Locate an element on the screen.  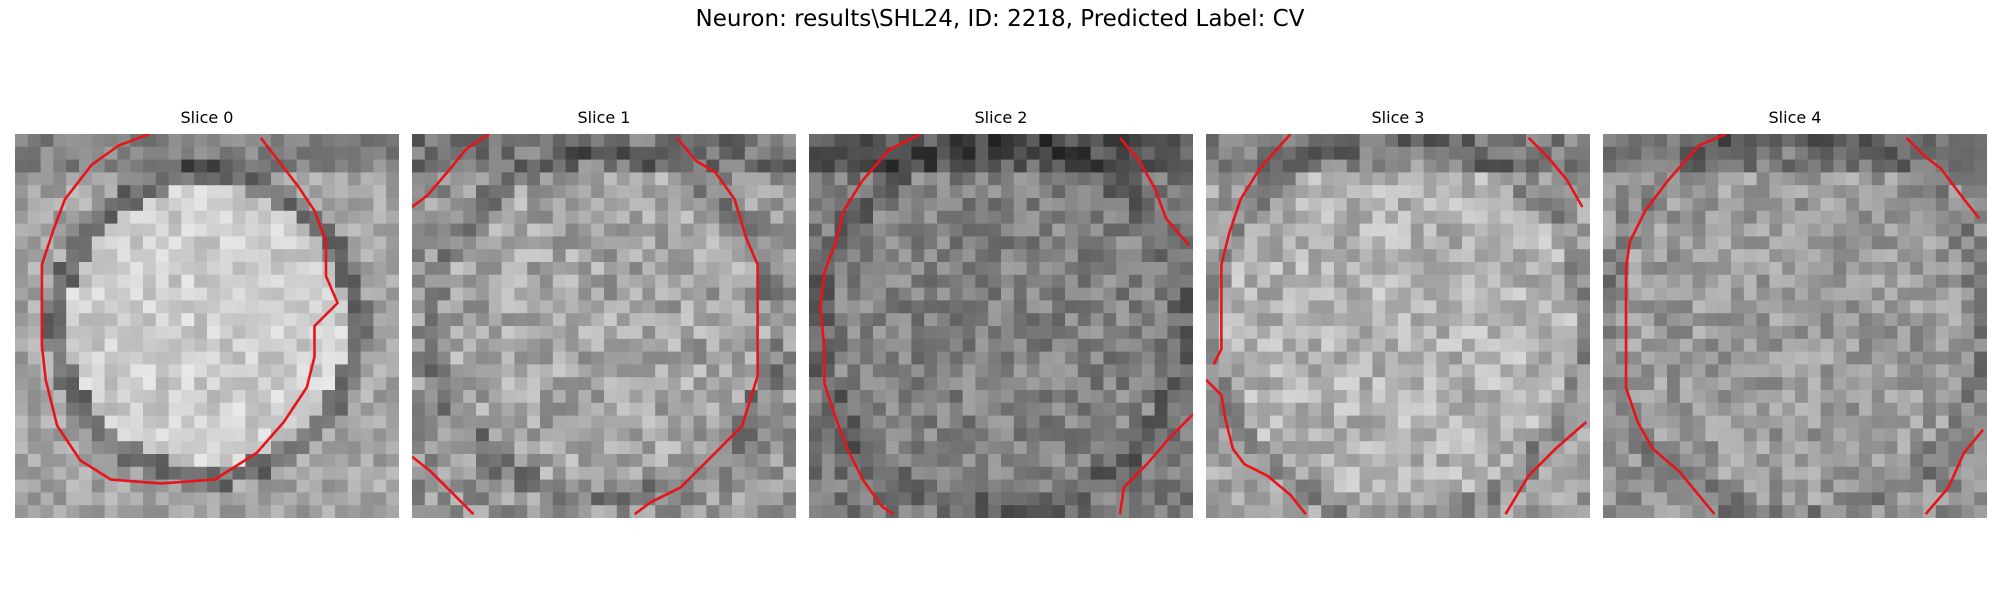
slice-title: Slice 2 is located at coordinates (1001, 117).